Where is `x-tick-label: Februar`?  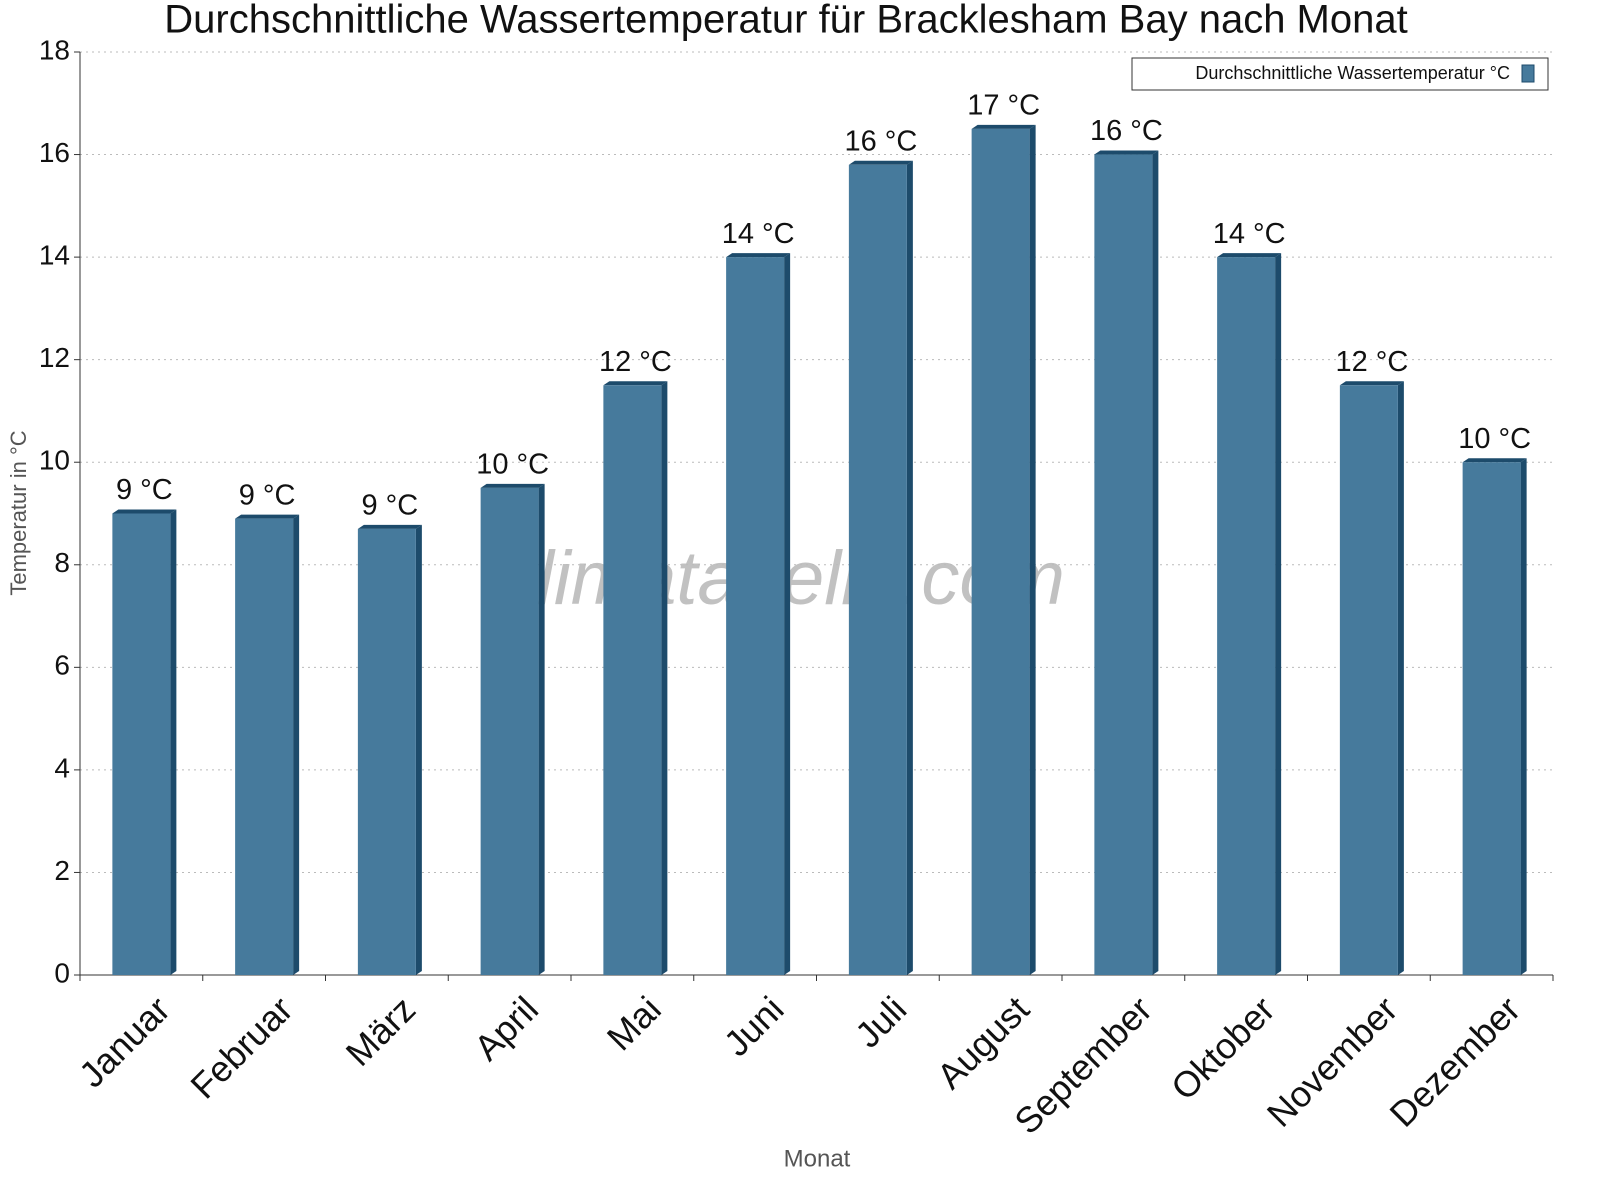
x-tick-label: Februar is located at coordinates (241, 1047).